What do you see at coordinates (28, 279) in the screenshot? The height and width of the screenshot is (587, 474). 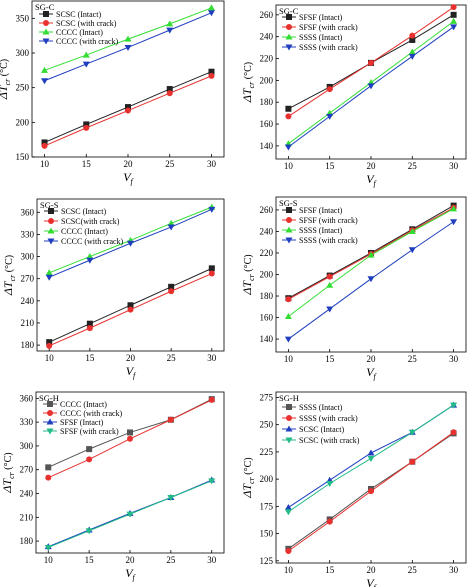 I see `y-tick-label: 270` at bounding box center [28, 279].